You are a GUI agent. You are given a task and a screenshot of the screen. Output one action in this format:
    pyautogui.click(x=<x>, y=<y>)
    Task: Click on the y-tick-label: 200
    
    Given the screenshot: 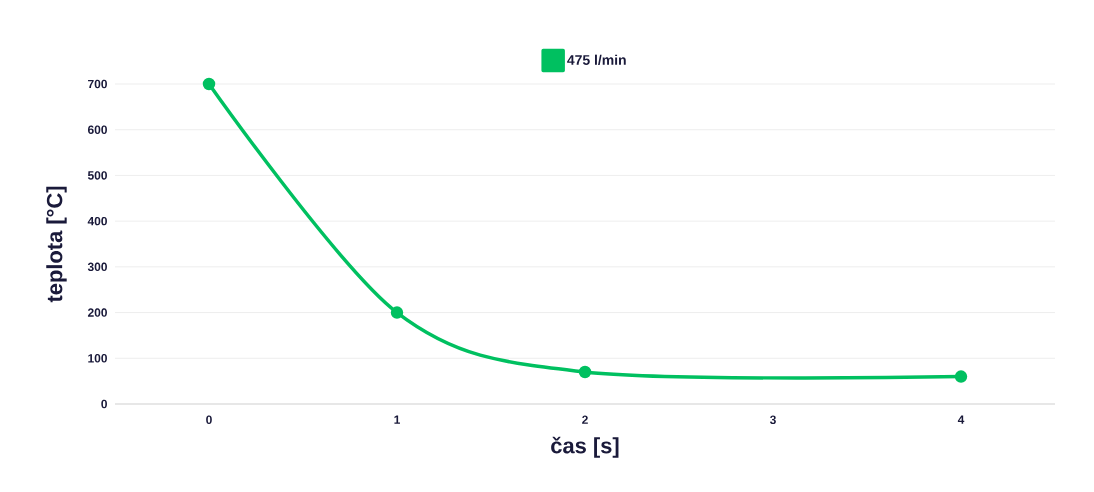 What is the action you would take?
    pyautogui.click(x=97, y=312)
    